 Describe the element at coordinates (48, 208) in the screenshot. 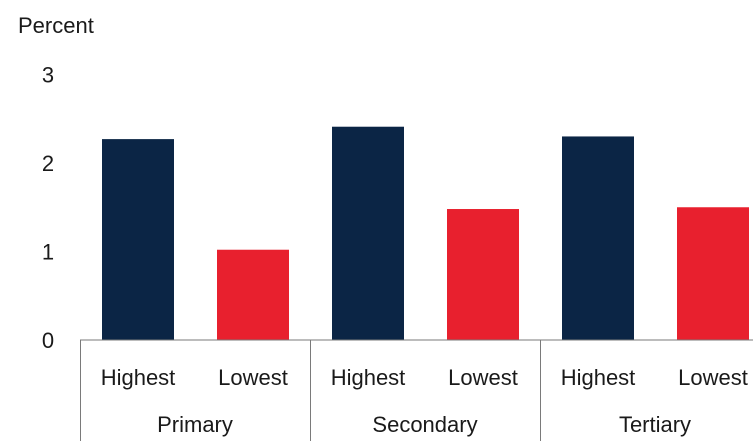

I see `y-axis-ticks: 0 1 2 3` at that location.